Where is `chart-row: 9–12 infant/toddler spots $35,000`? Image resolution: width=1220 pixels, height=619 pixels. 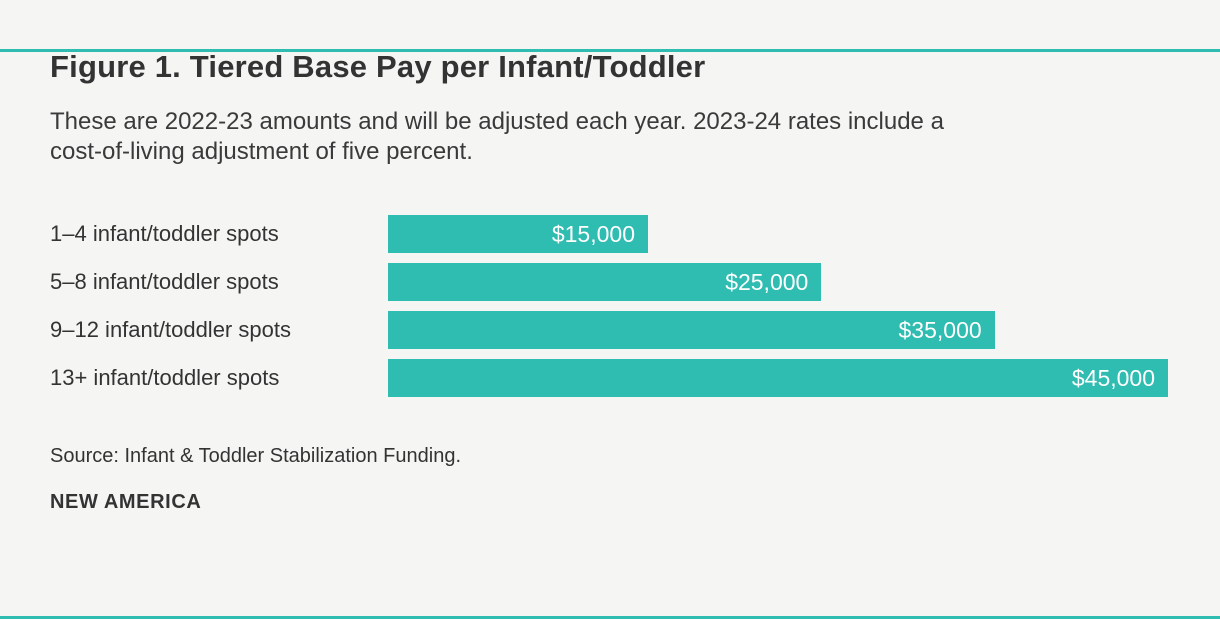
chart-row: 9–12 infant/toddler spots $35,000 is located at coordinates (610, 330).